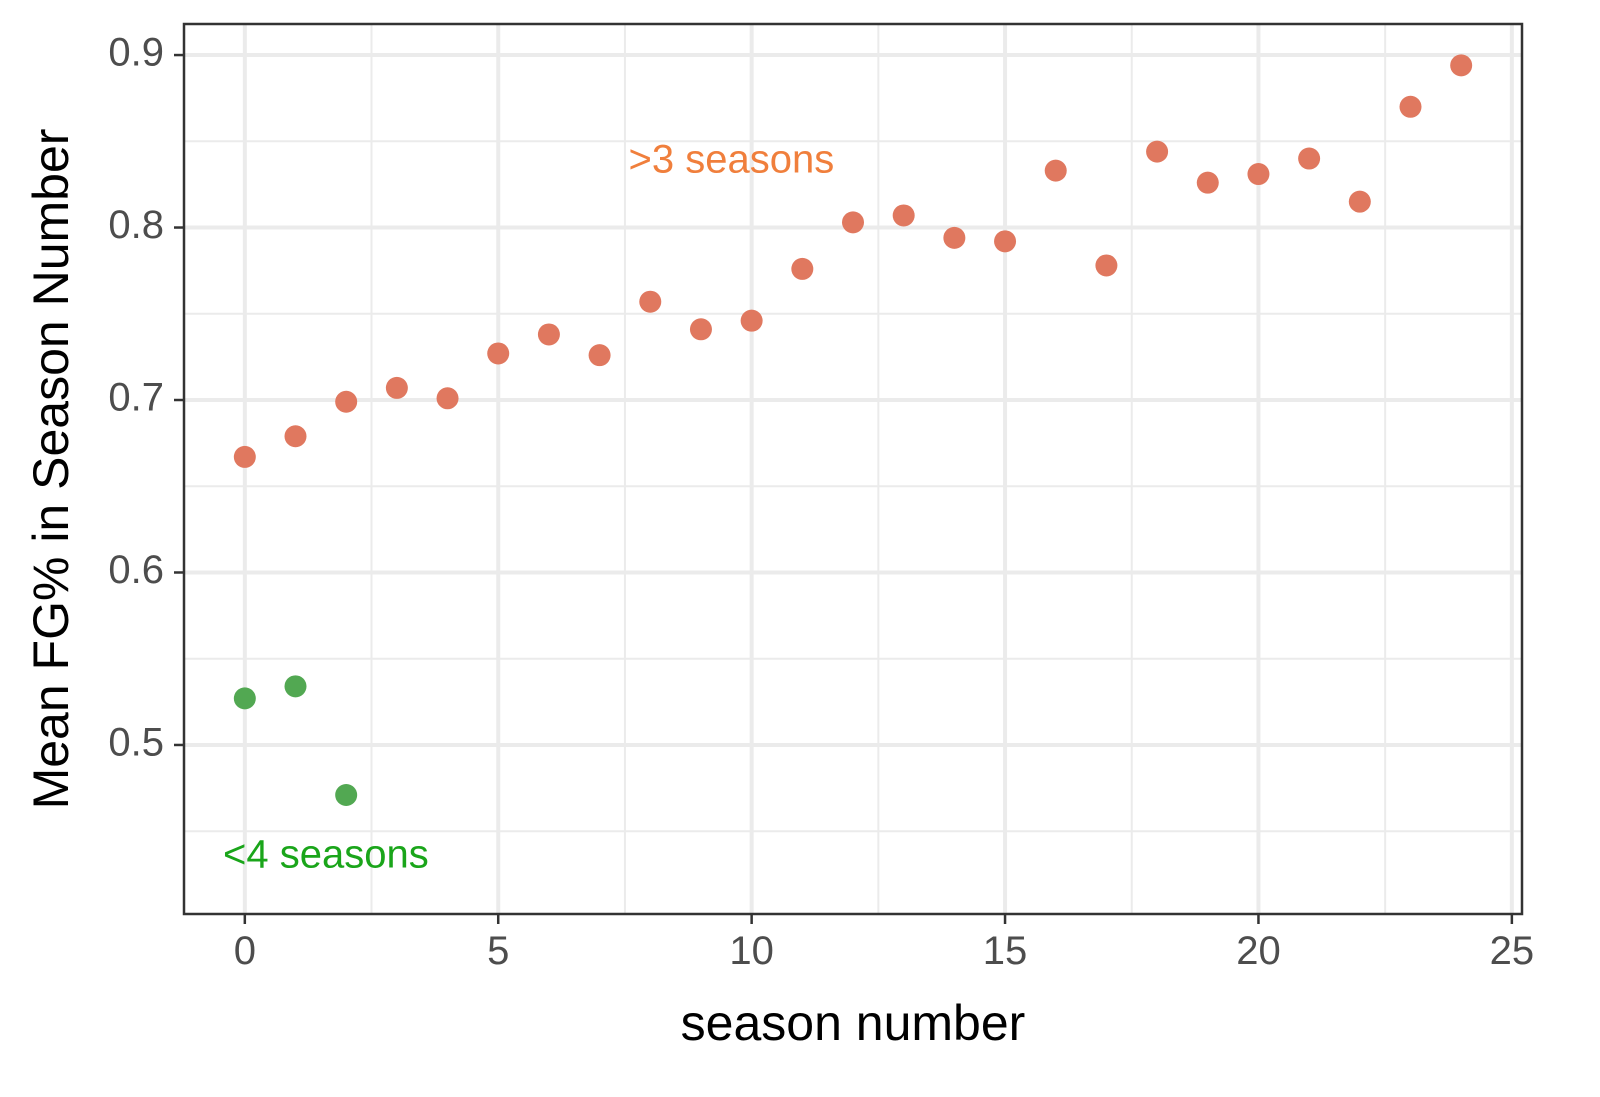  What do you see at coordinates (853, 1023) in the screenshot?
I see `x-axis-title: season number` at bounding box center [853, 1023].